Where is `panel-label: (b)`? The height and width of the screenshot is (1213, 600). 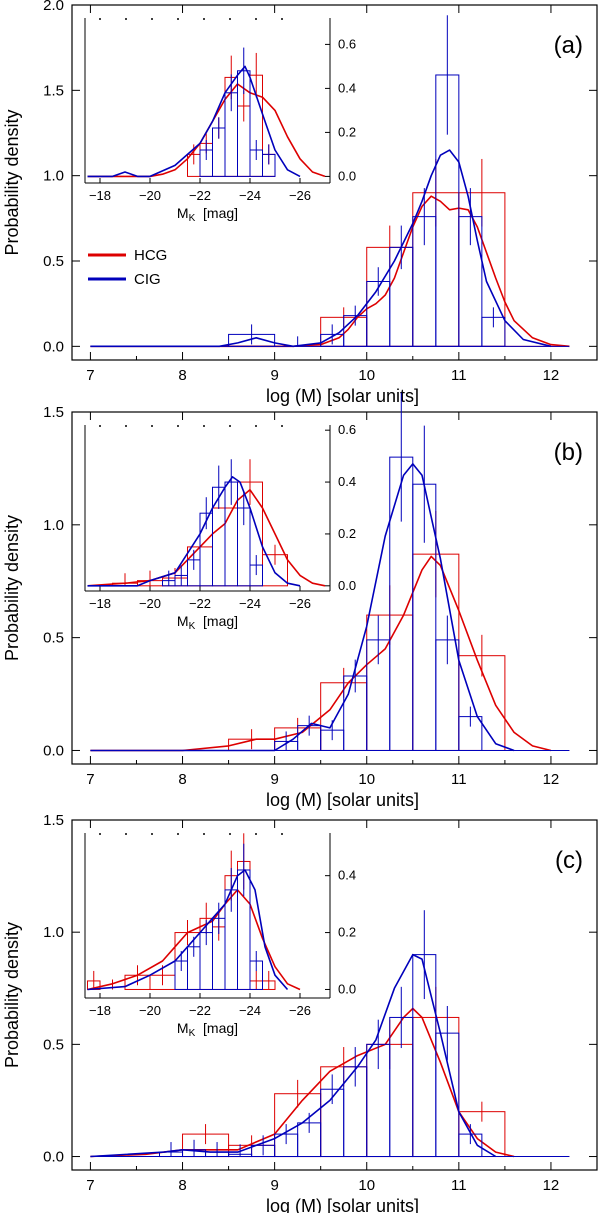 panel-label: (b) is located at coordinates (568, 452).